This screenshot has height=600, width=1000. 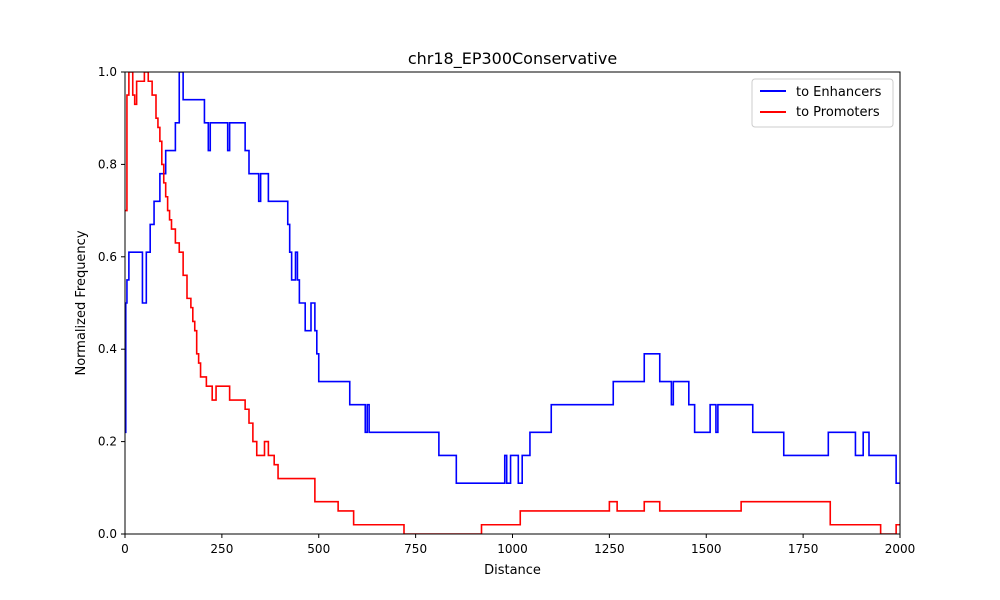 I want to click on legend: to Enhancers to Promoters, so click(x=822, y=103).